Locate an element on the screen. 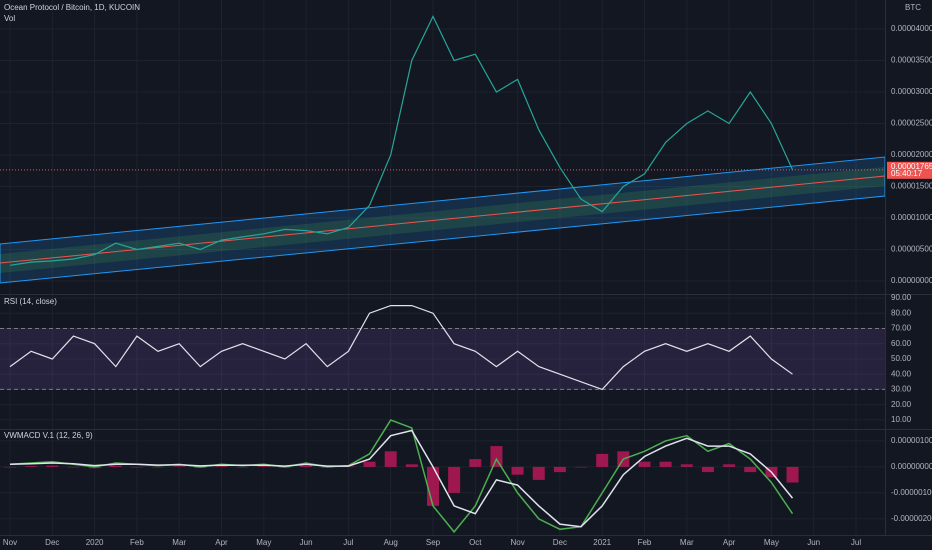 This screenshot has height=550, width=932. y-tick-label: 90.00 is located at coordinates (901, 297).